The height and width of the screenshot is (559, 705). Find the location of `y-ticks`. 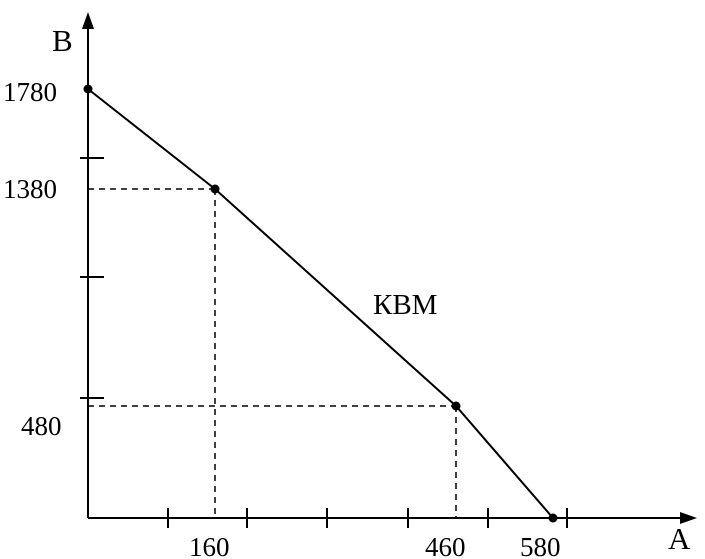

y-ticks is located at coordinates (92, 278).